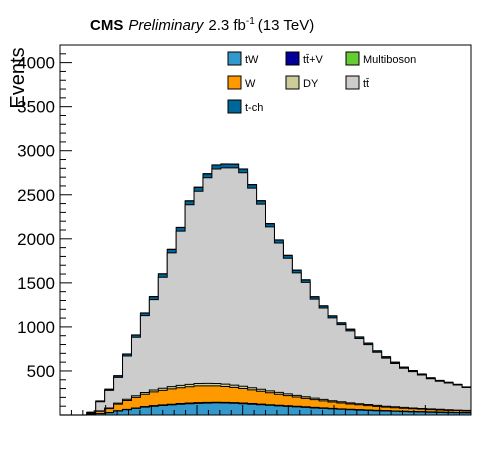 The height and width of the screenshot is (472, 496). I want to click on y-tick-label: 1500, so click(36, 283).